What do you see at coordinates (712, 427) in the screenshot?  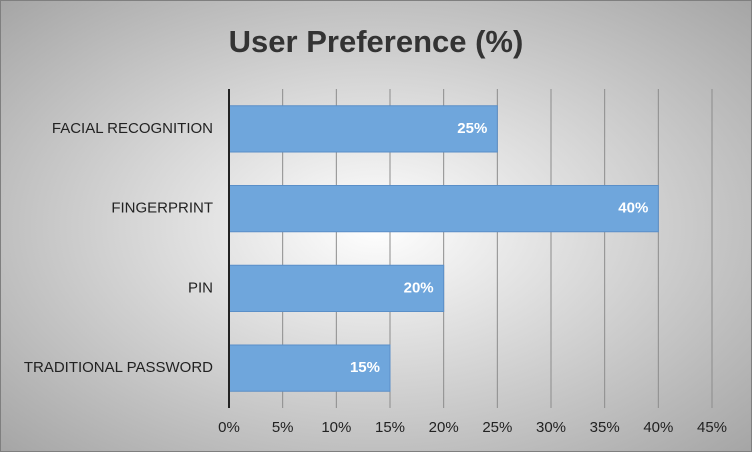 I see `x-tick-label: 45%` at bounding box center [712, 427].